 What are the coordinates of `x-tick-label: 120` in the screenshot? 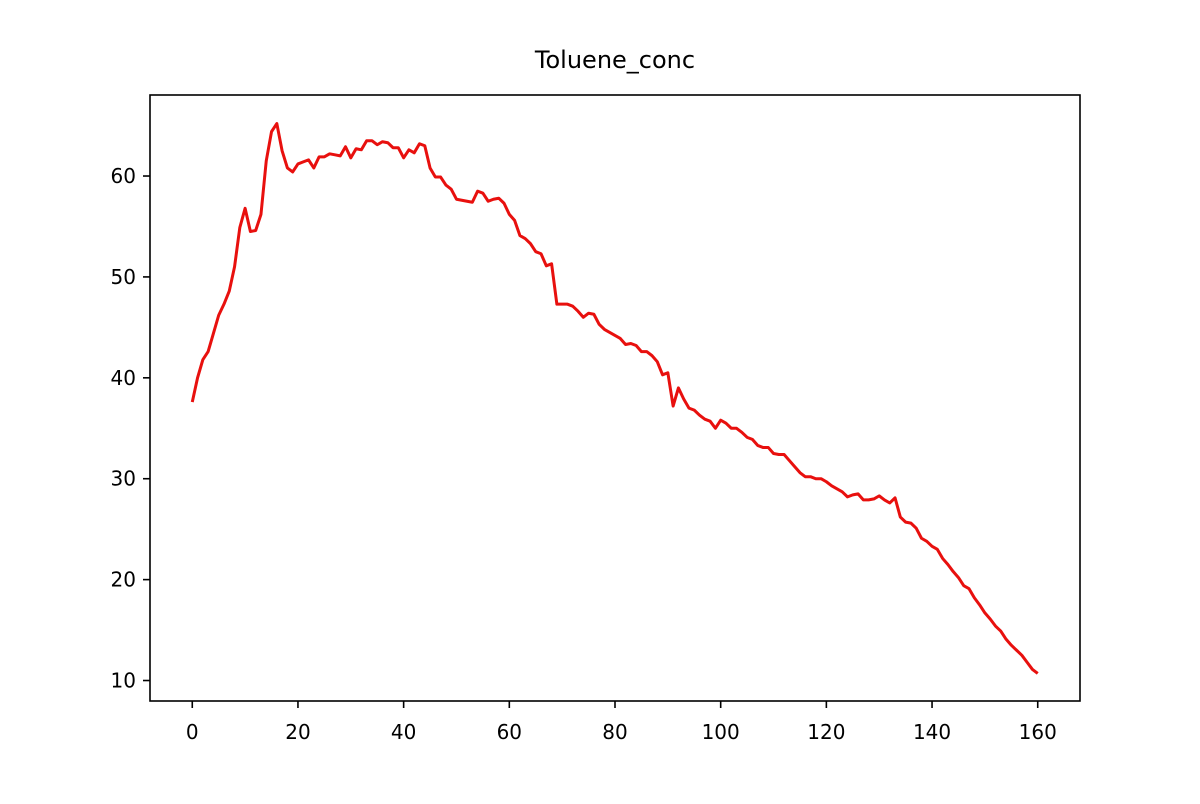 It's located at (826, 732).